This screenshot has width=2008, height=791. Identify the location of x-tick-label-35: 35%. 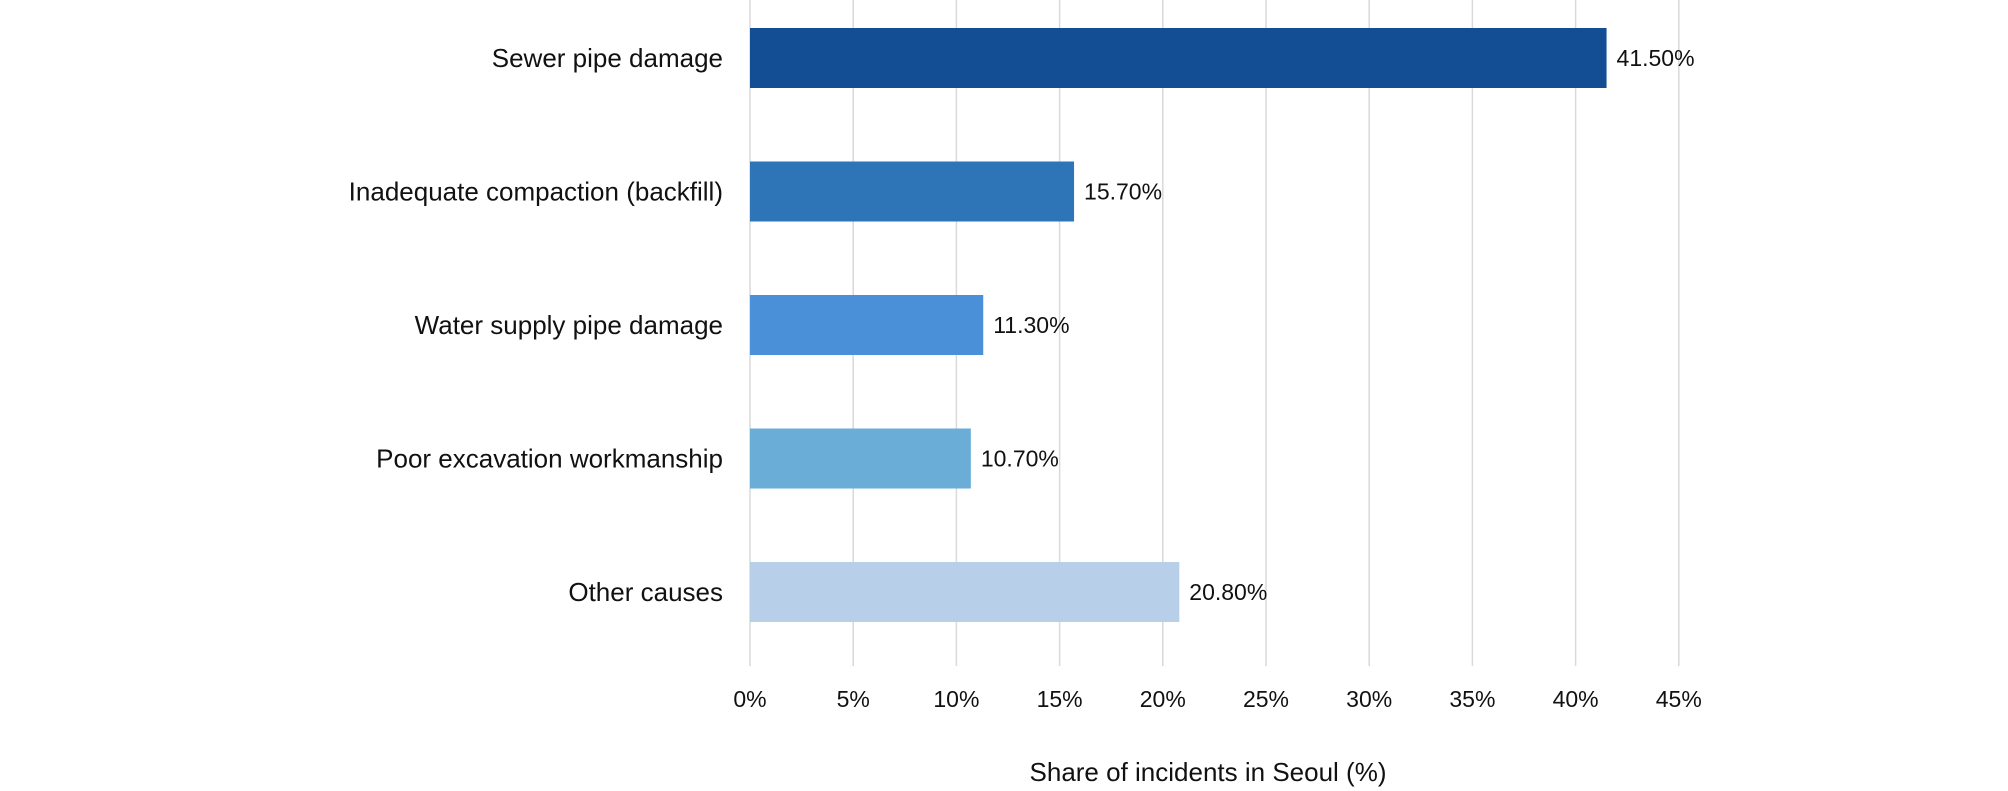
(1472, 699).